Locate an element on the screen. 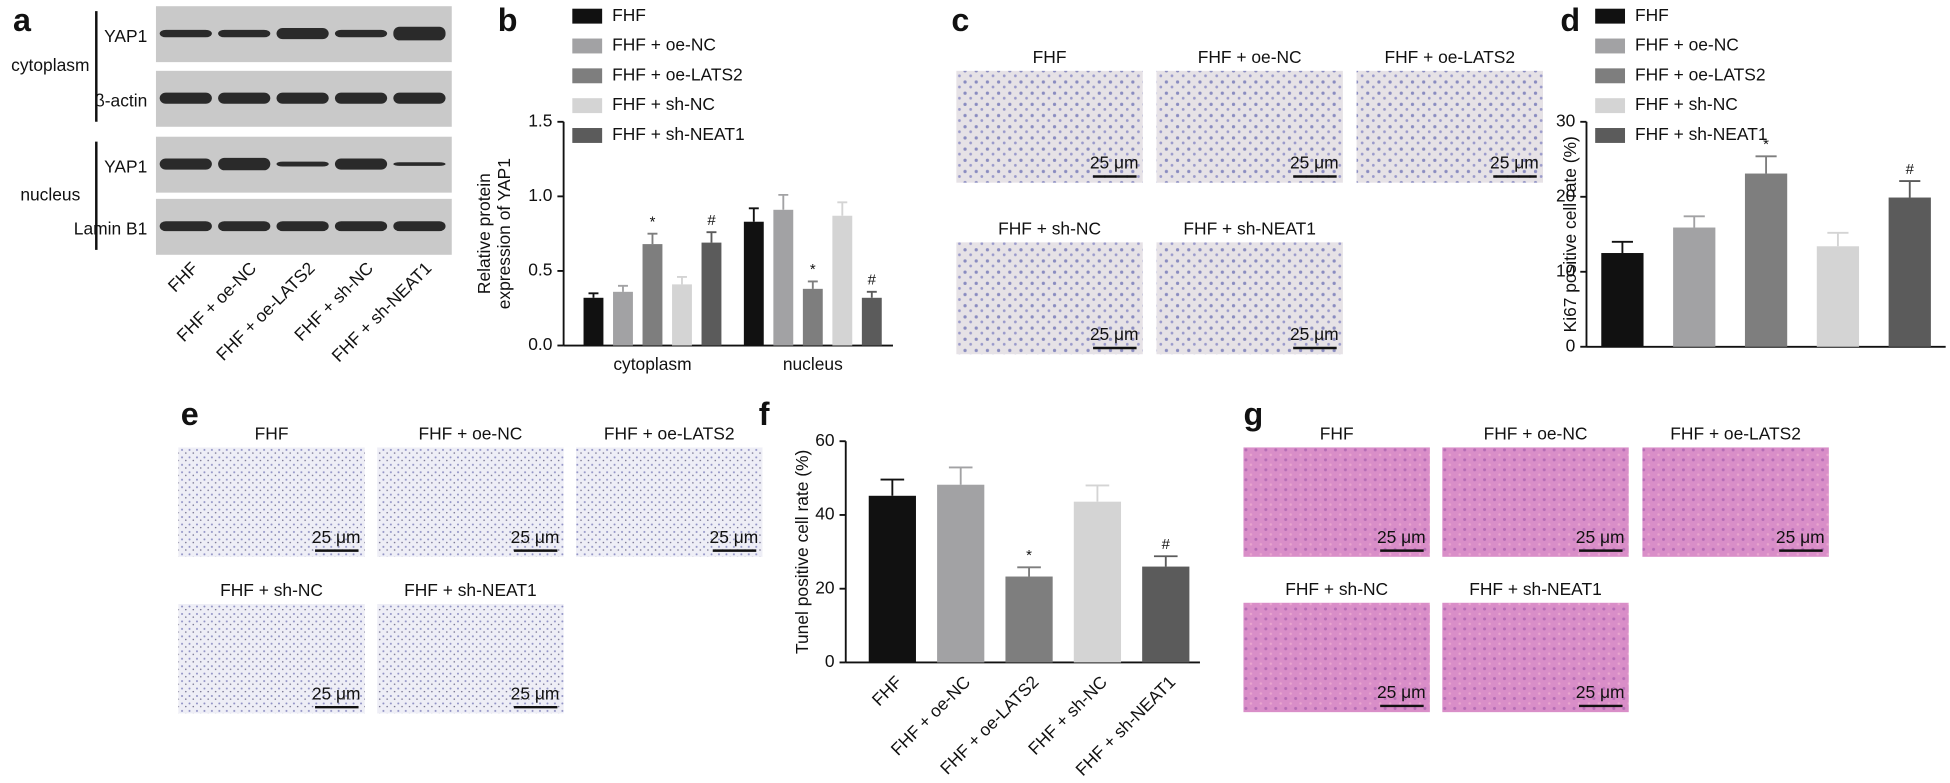  y-tick-label: 0.0 is located at coordinates (540, 344).